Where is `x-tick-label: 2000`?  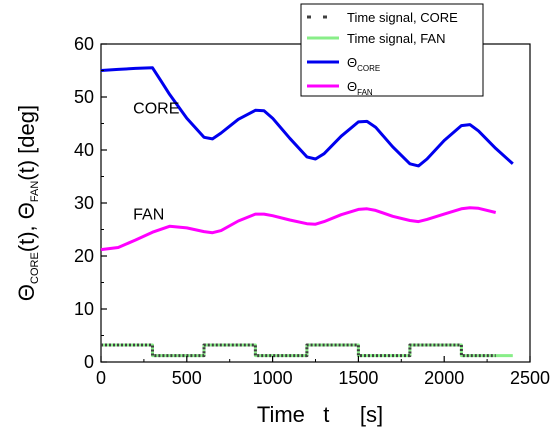
x-tick-label: 2000 is located at coordinates (444, 378).